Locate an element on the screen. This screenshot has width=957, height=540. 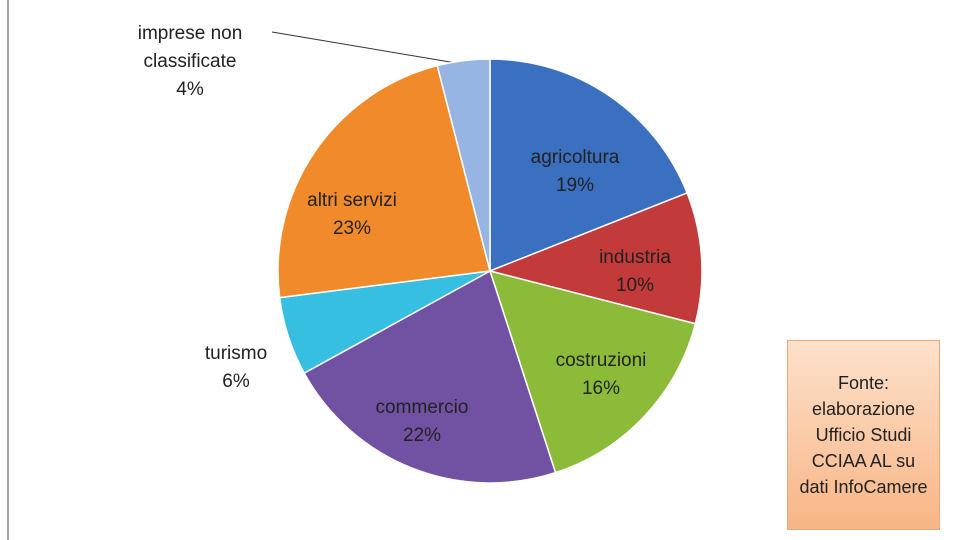
category-label: imprese non classificate is located at coordinates (190, 47).